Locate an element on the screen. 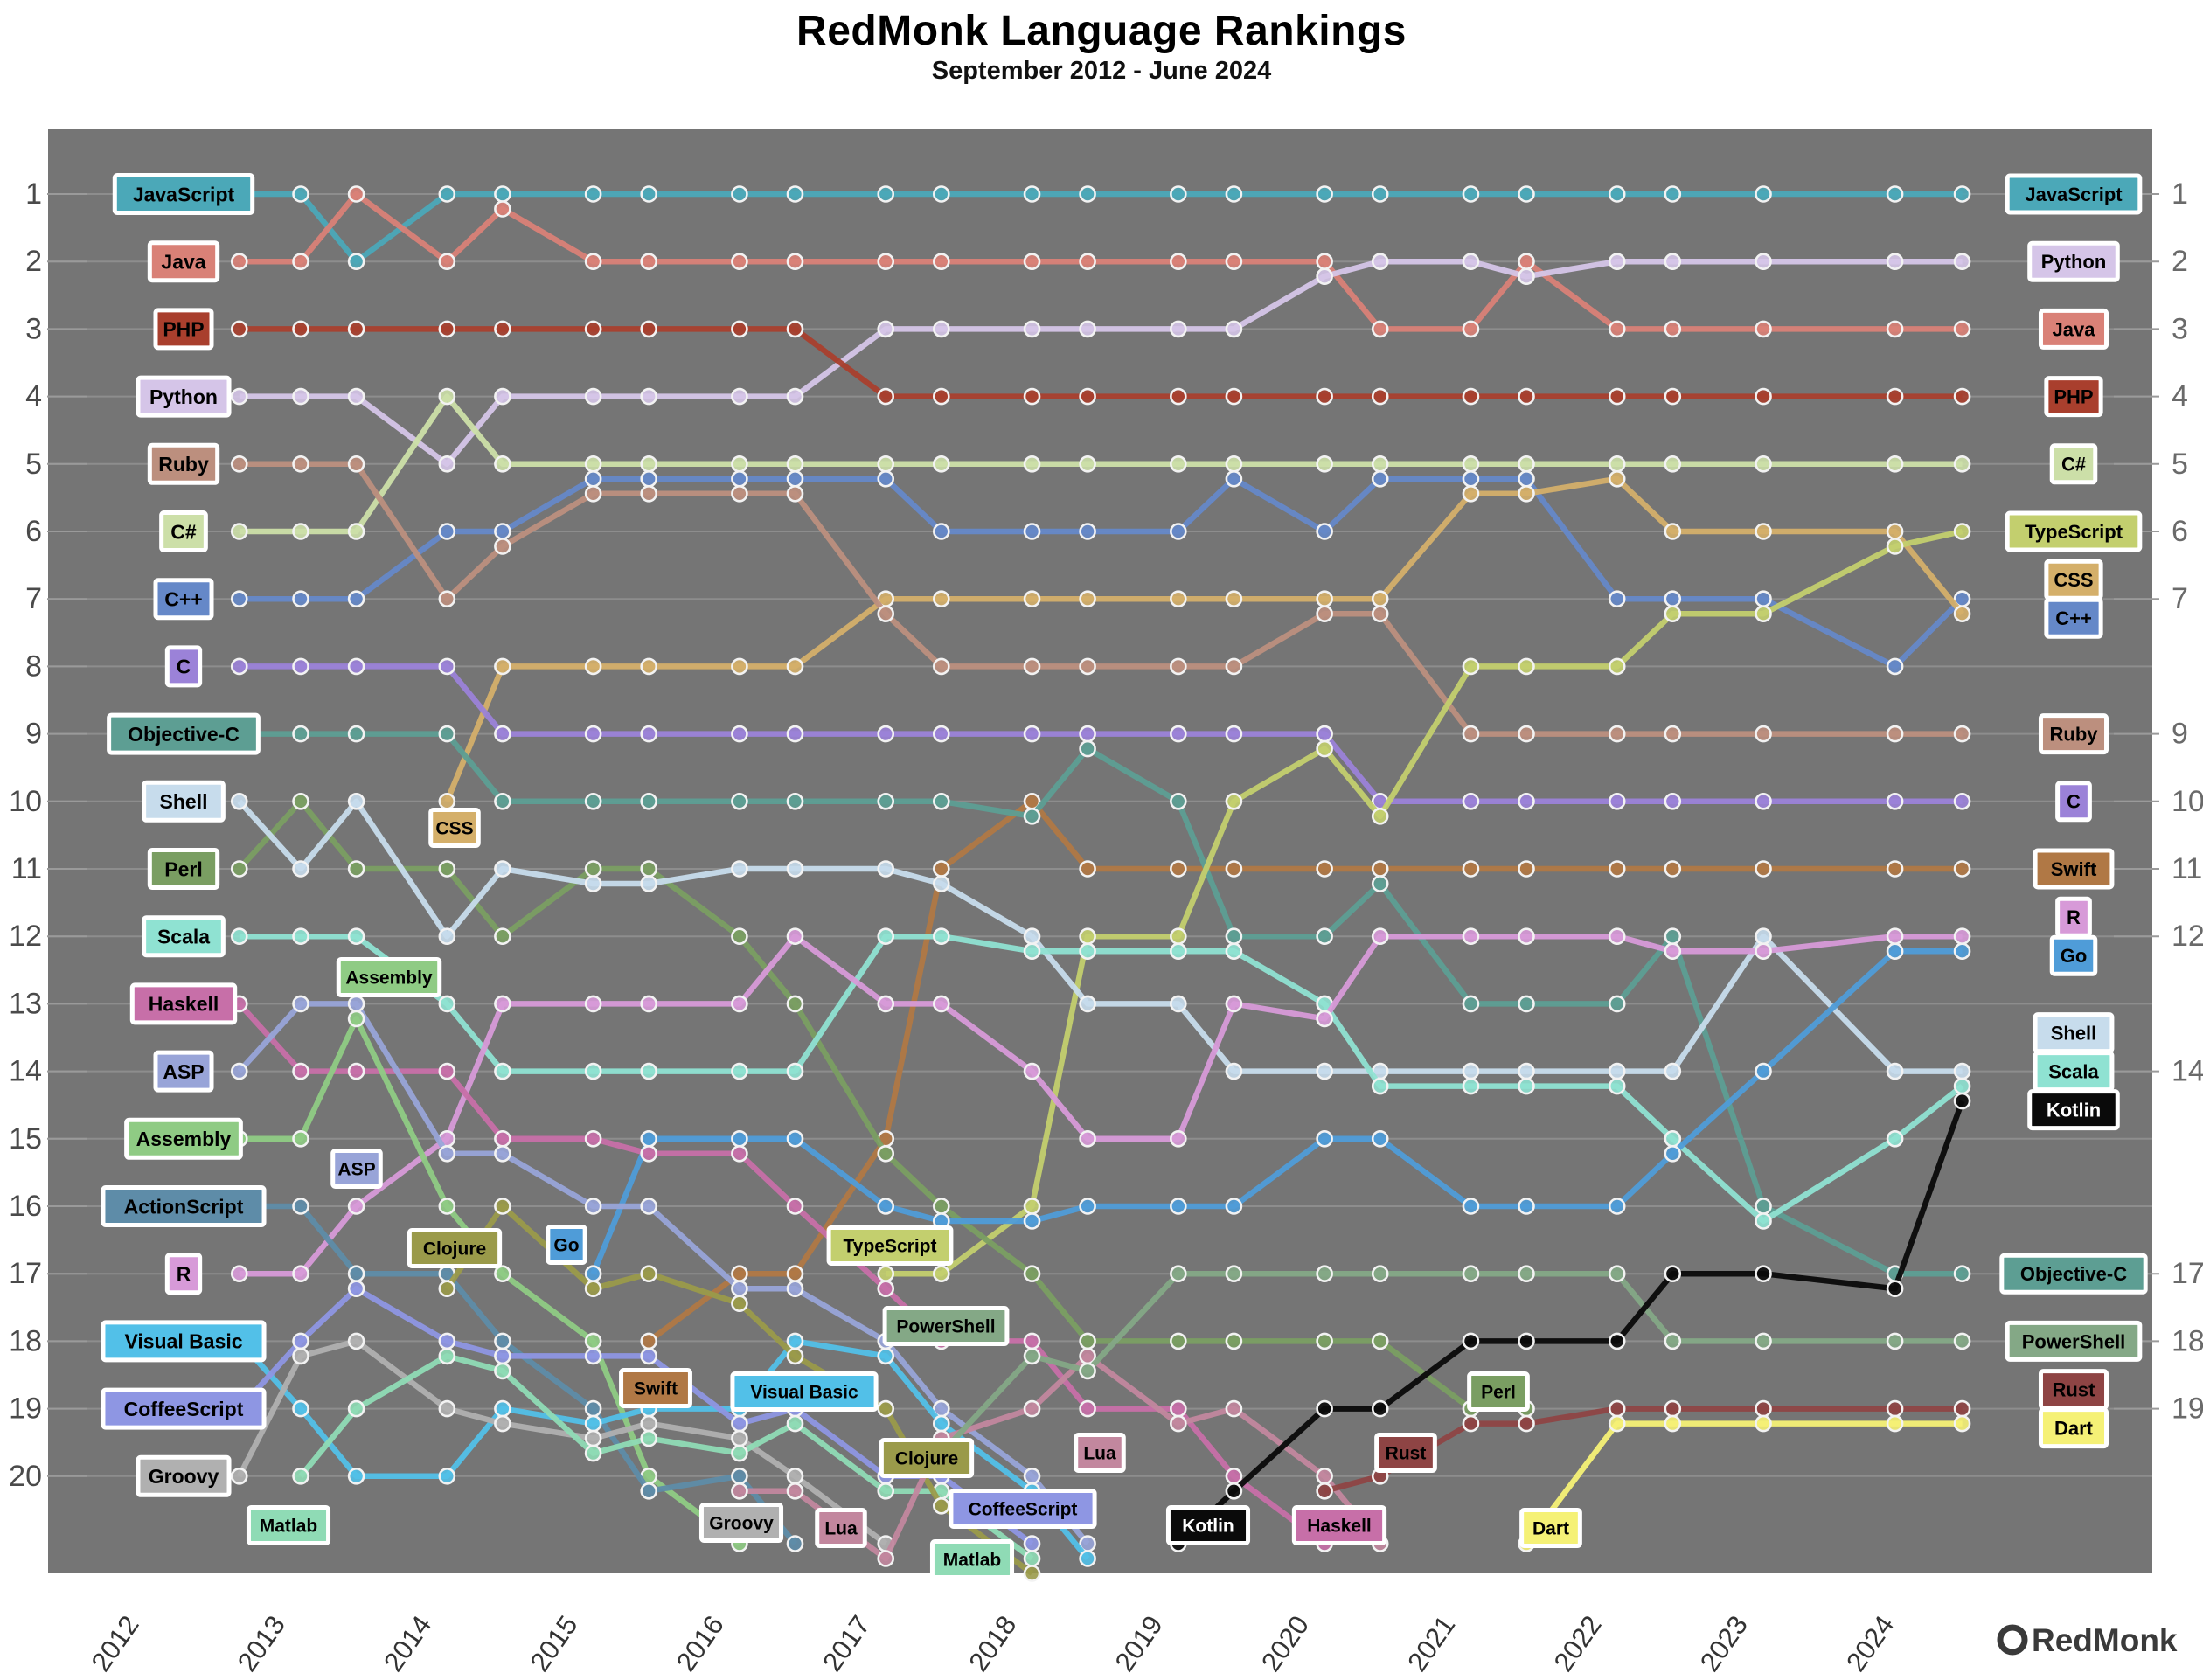 Image resolution: width=2203 pixels, height=1680 pixels. axis-label-right-dart: Dart is located at coordinates (2074, 1428).